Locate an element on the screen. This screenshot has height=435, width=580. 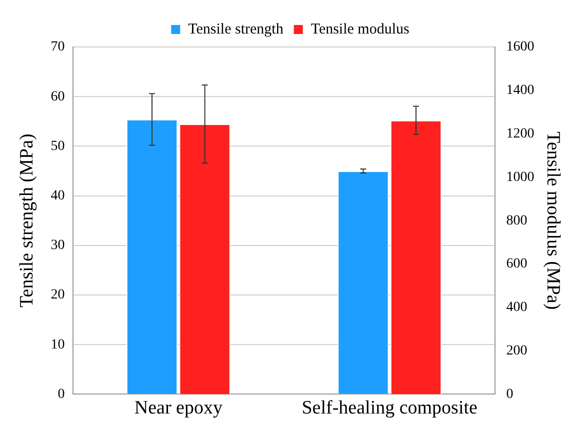
y2-tick-label: 1000 is located at coordinates (520, 177).